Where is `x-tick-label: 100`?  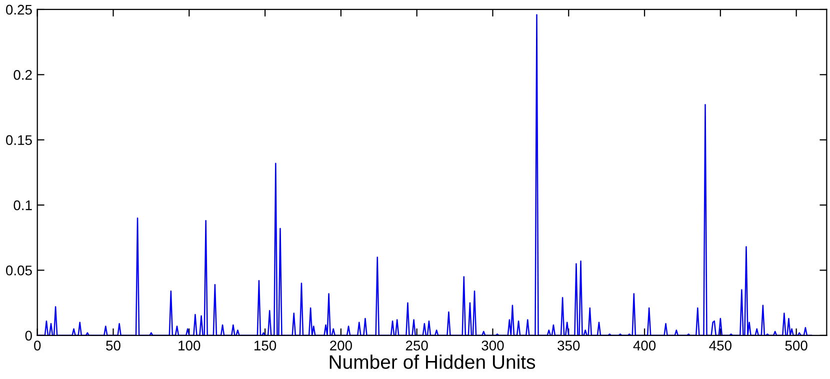
x-tick-label: 100 is located at coordinates (189, 345).